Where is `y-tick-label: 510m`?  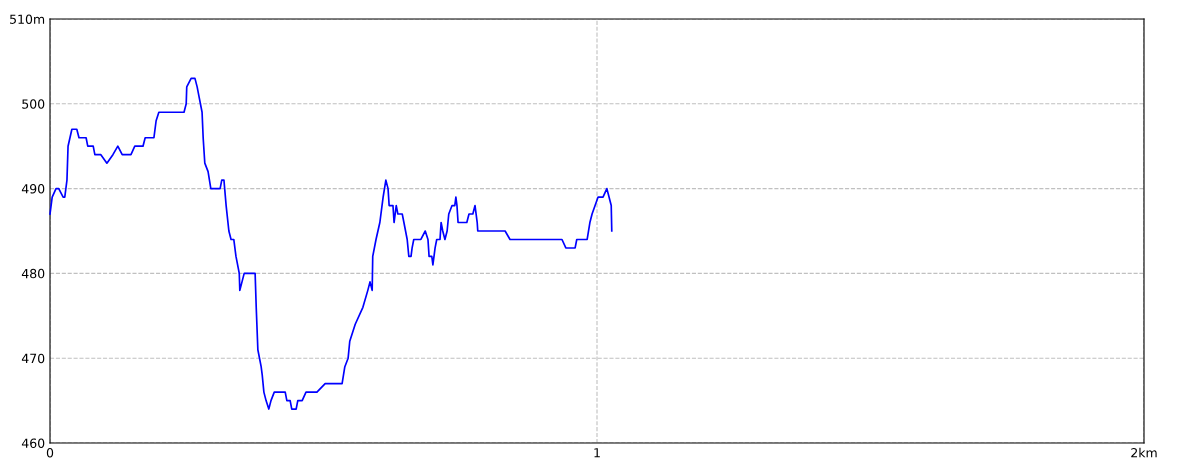
y-tick-label: 510m is located at coordinates (27, 19).